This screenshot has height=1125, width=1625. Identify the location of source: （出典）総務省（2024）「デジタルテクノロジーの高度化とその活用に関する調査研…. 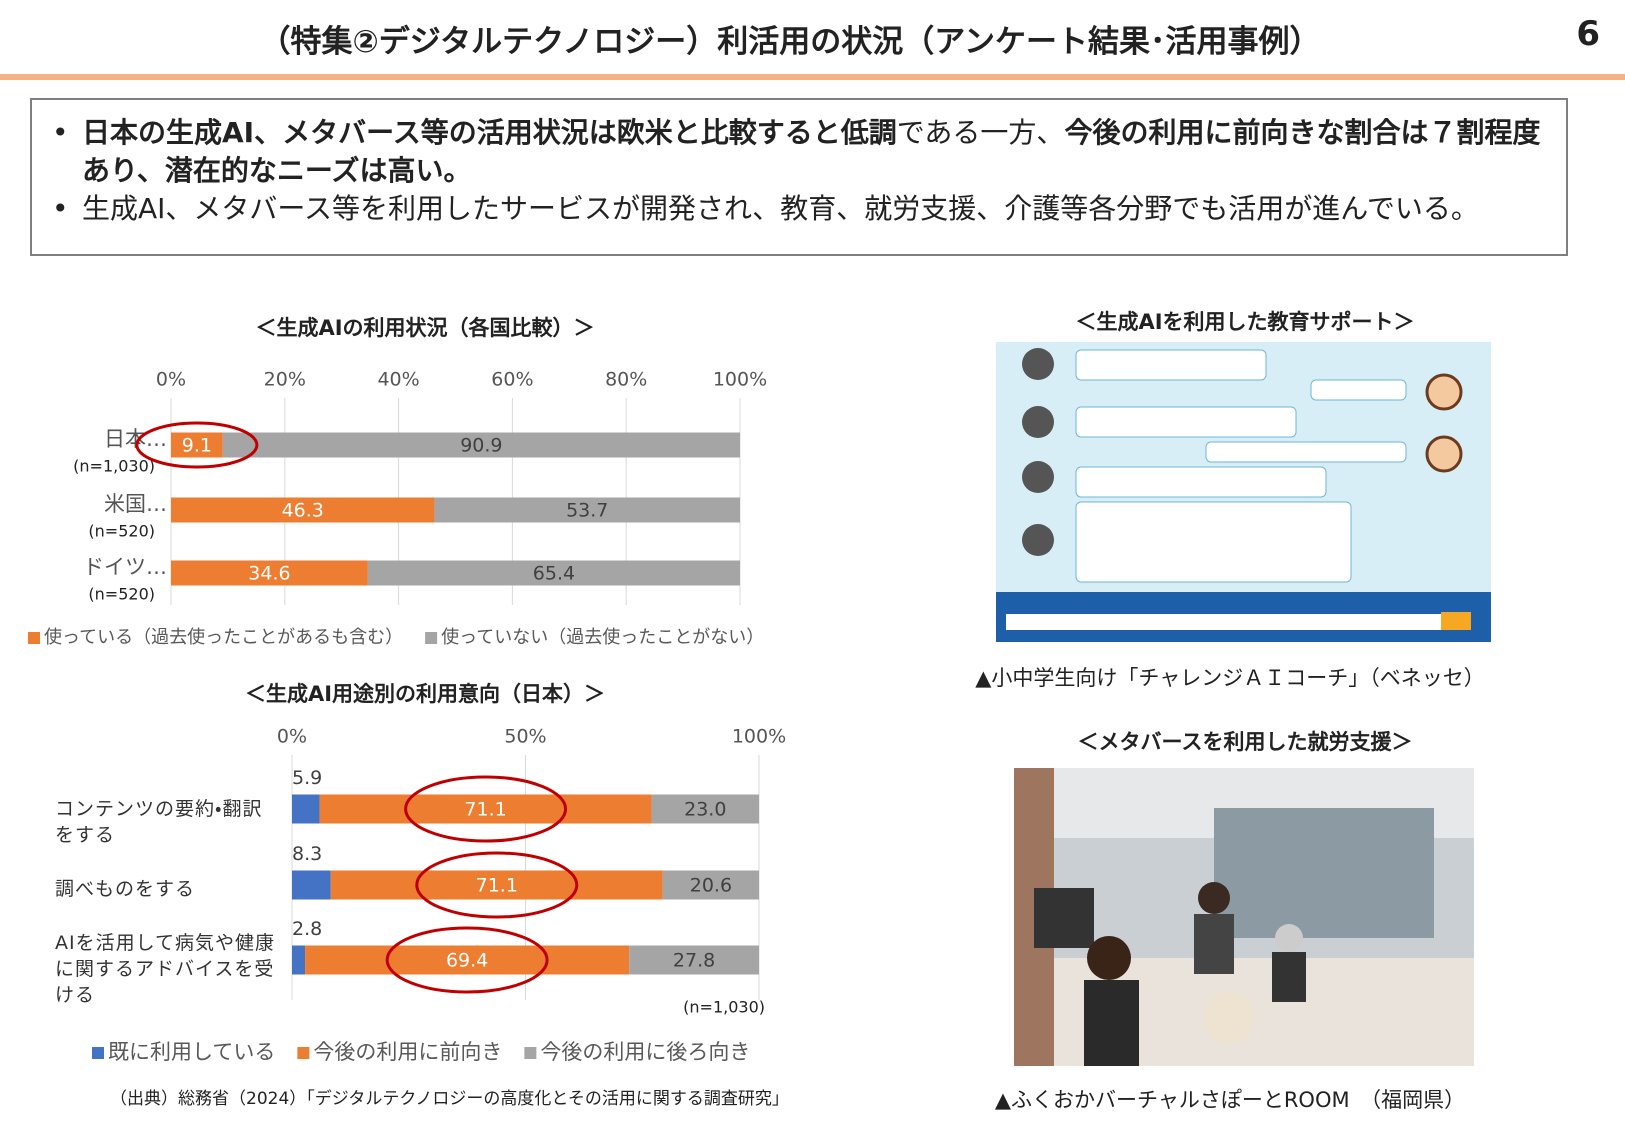
(449, 1099).